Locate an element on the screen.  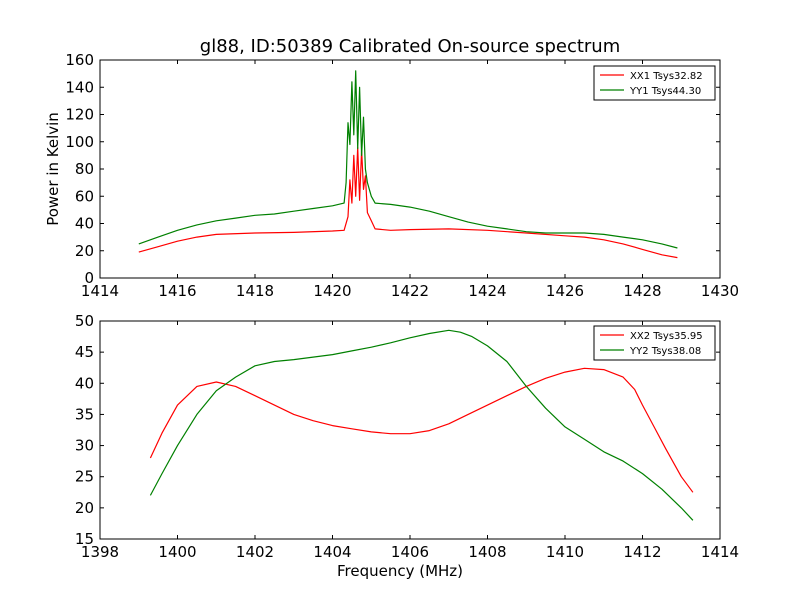
y-tick-label: 120 is located at coordinates (79, 115).